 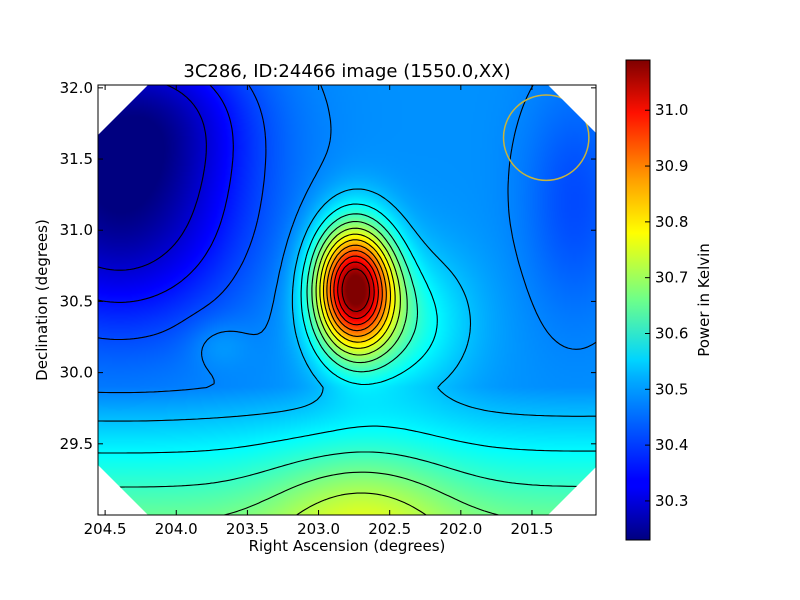 What do you see at coordinates (671, 278) in the screenshot?
I see `colorbar-tick-label: 30.7` at bounding box center [671, 278].